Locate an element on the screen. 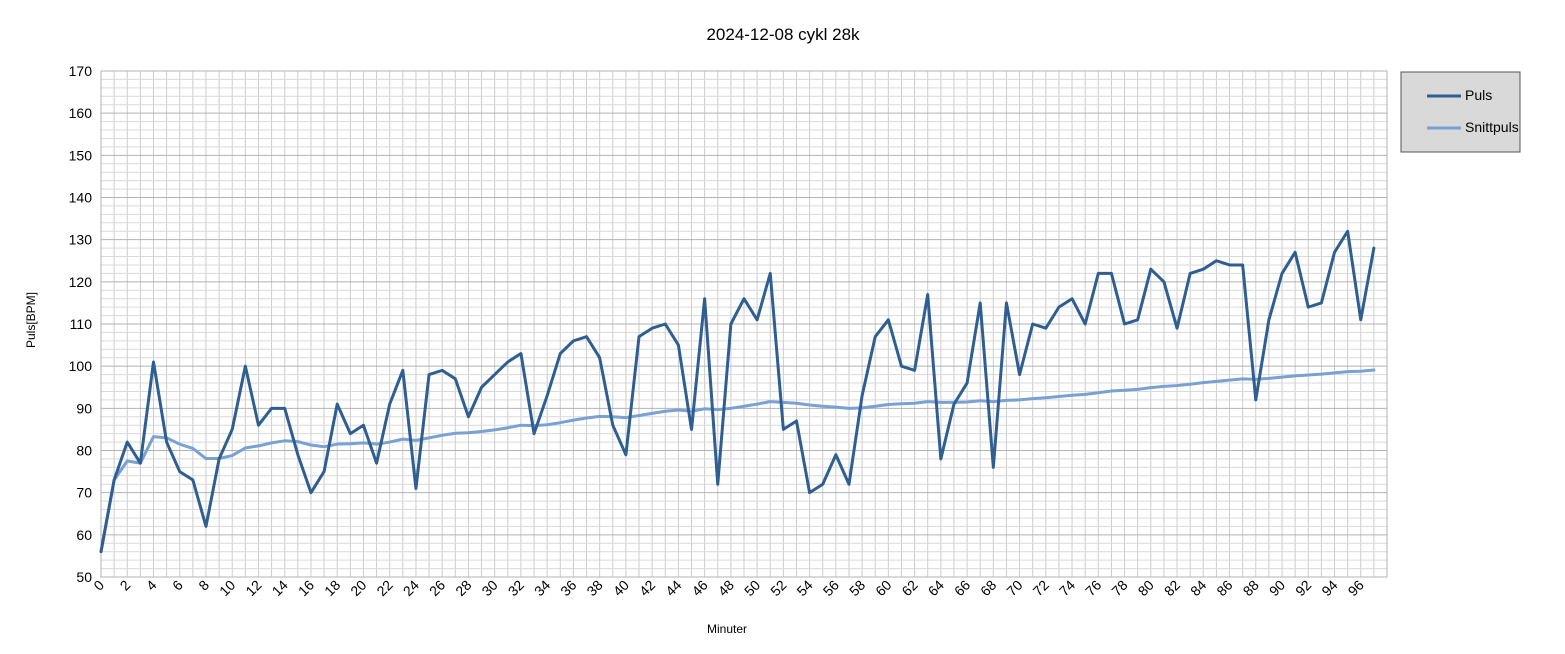 This screenshot has height=654, width=1565. y-tick-labels: 50 60 70 80 90 100 110 120 130 140 150 160 170 is located at coordinates (81, 324).